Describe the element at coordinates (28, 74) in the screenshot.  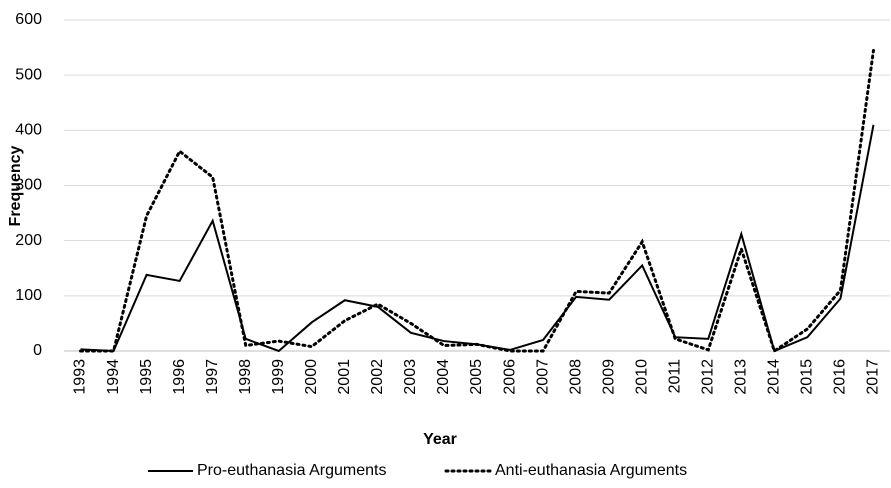
I see `y-tick-label: 500` at that location.